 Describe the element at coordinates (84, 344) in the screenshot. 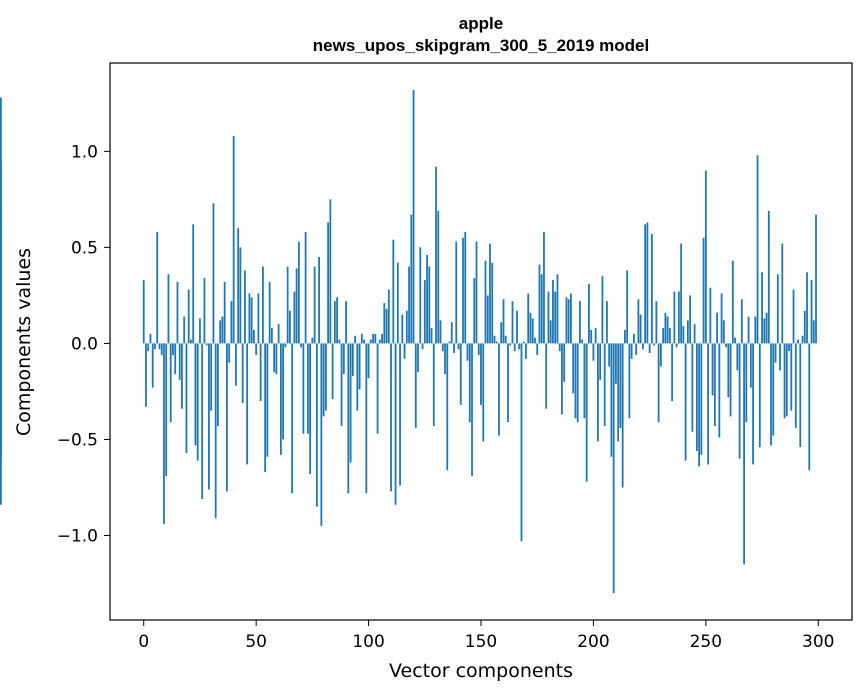

I see `y-tick-label: 0.0` at that location.